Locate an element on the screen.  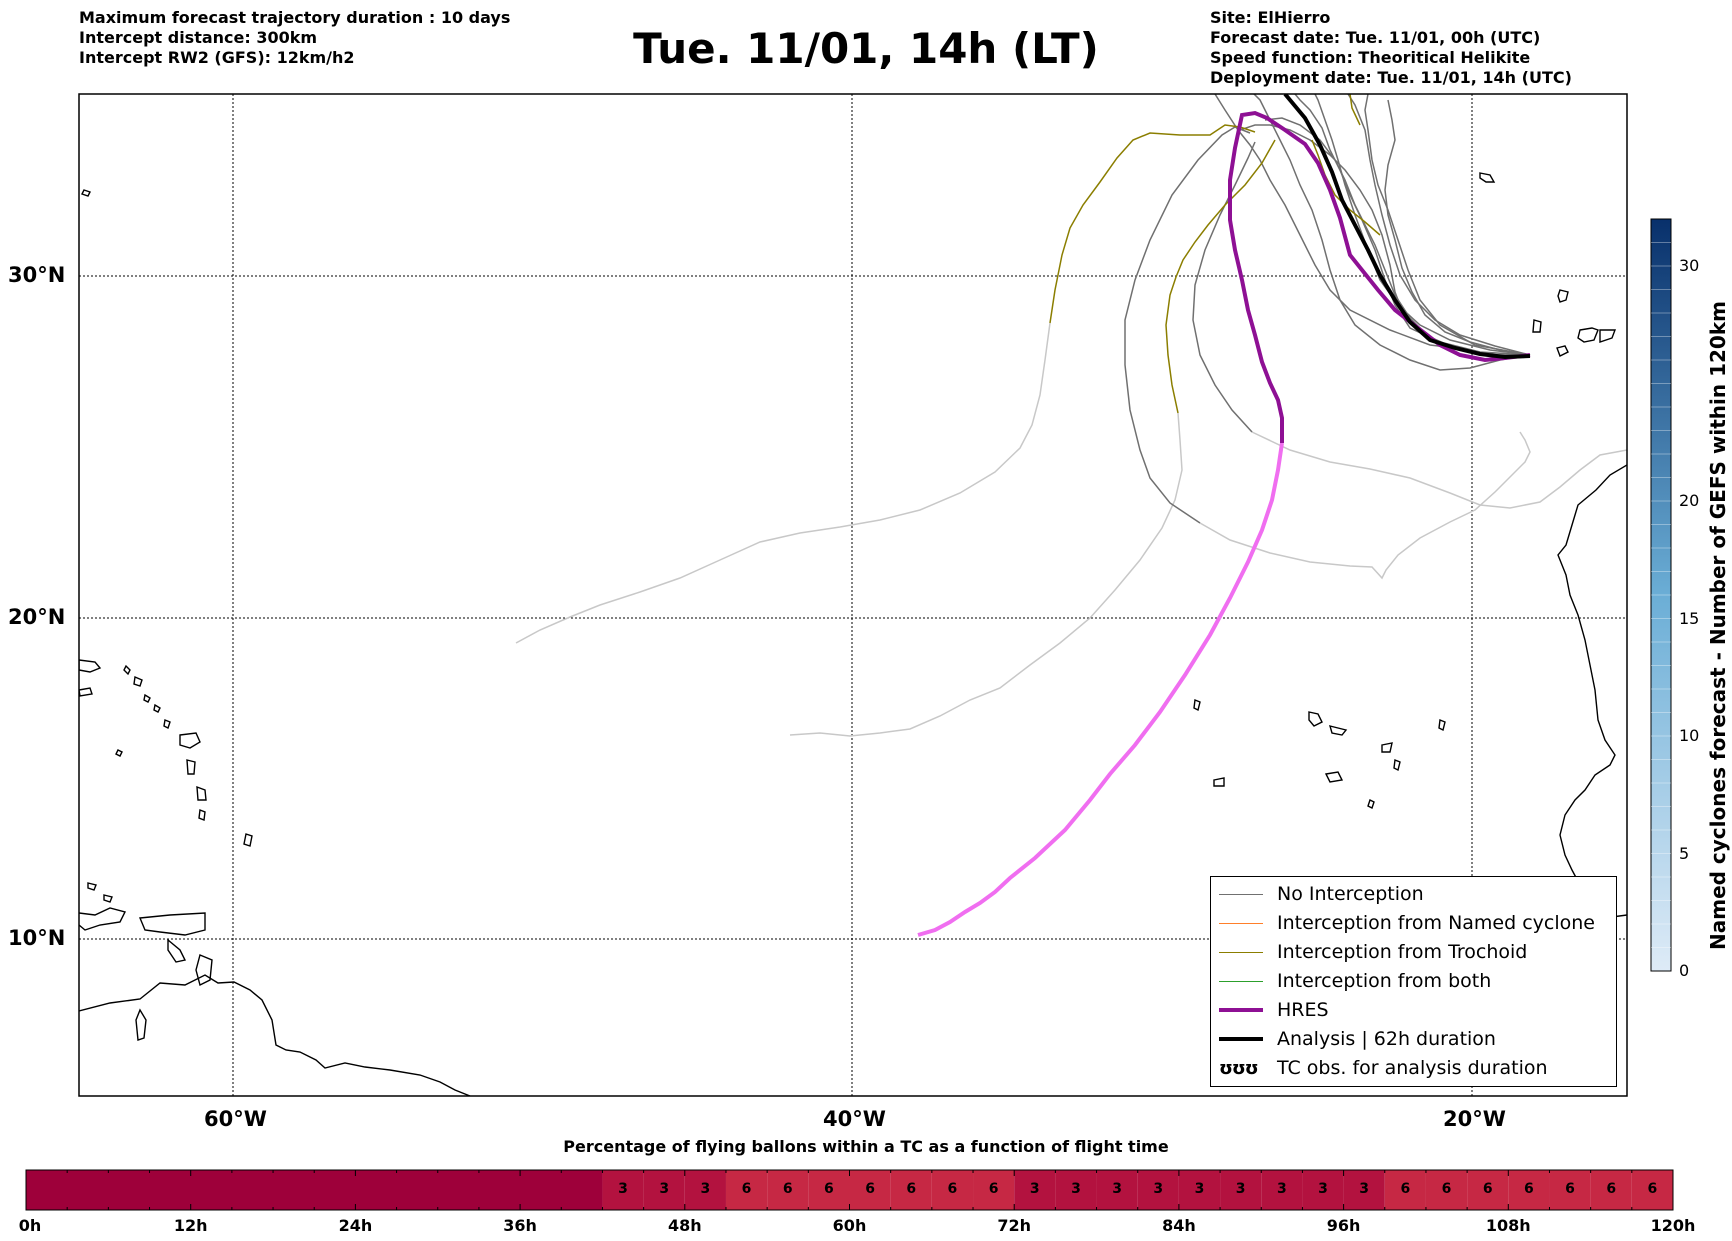
forecast-date-text: Forecast date: Tue. 11/01, 00h (UTC) is located at coordinates (1375, 37).